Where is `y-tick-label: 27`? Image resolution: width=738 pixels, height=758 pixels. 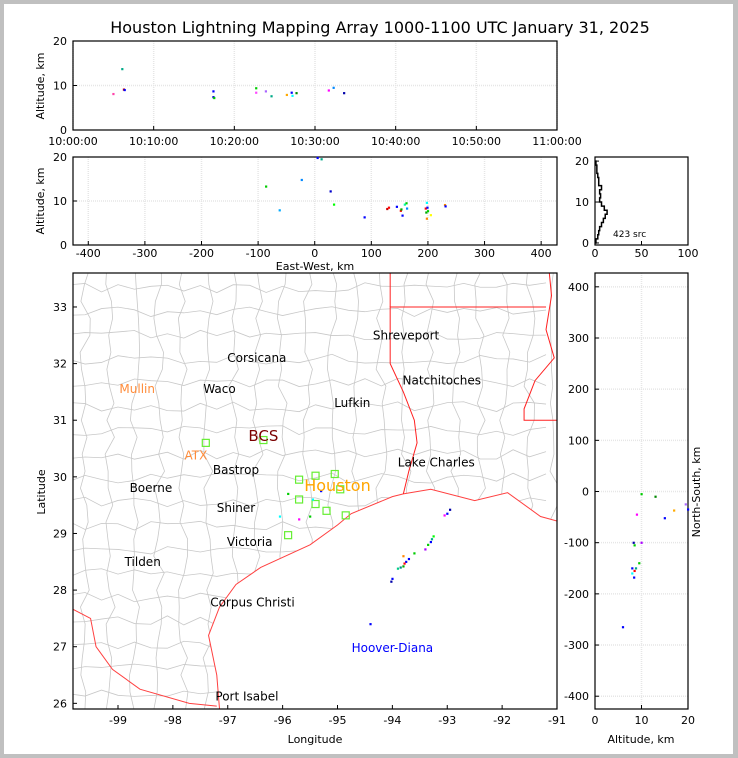
y-tick-label: 27 is located at coordinates (60, 647).